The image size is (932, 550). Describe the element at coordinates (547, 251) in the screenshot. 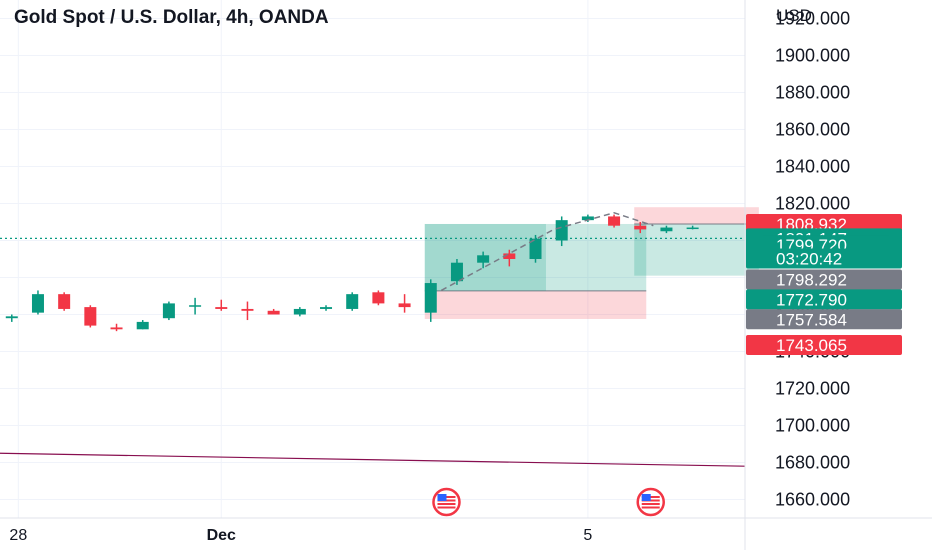

I see `projection-path` at that location.